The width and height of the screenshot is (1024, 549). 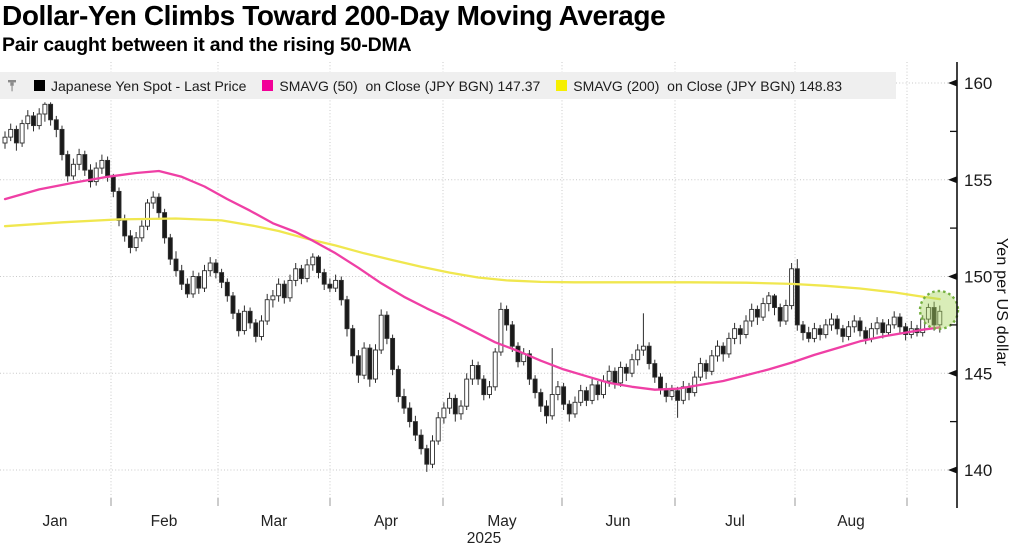 I want to click on legend-label-spot: Japanese Yen Spot - Last Price, so click(x=149, y=85).